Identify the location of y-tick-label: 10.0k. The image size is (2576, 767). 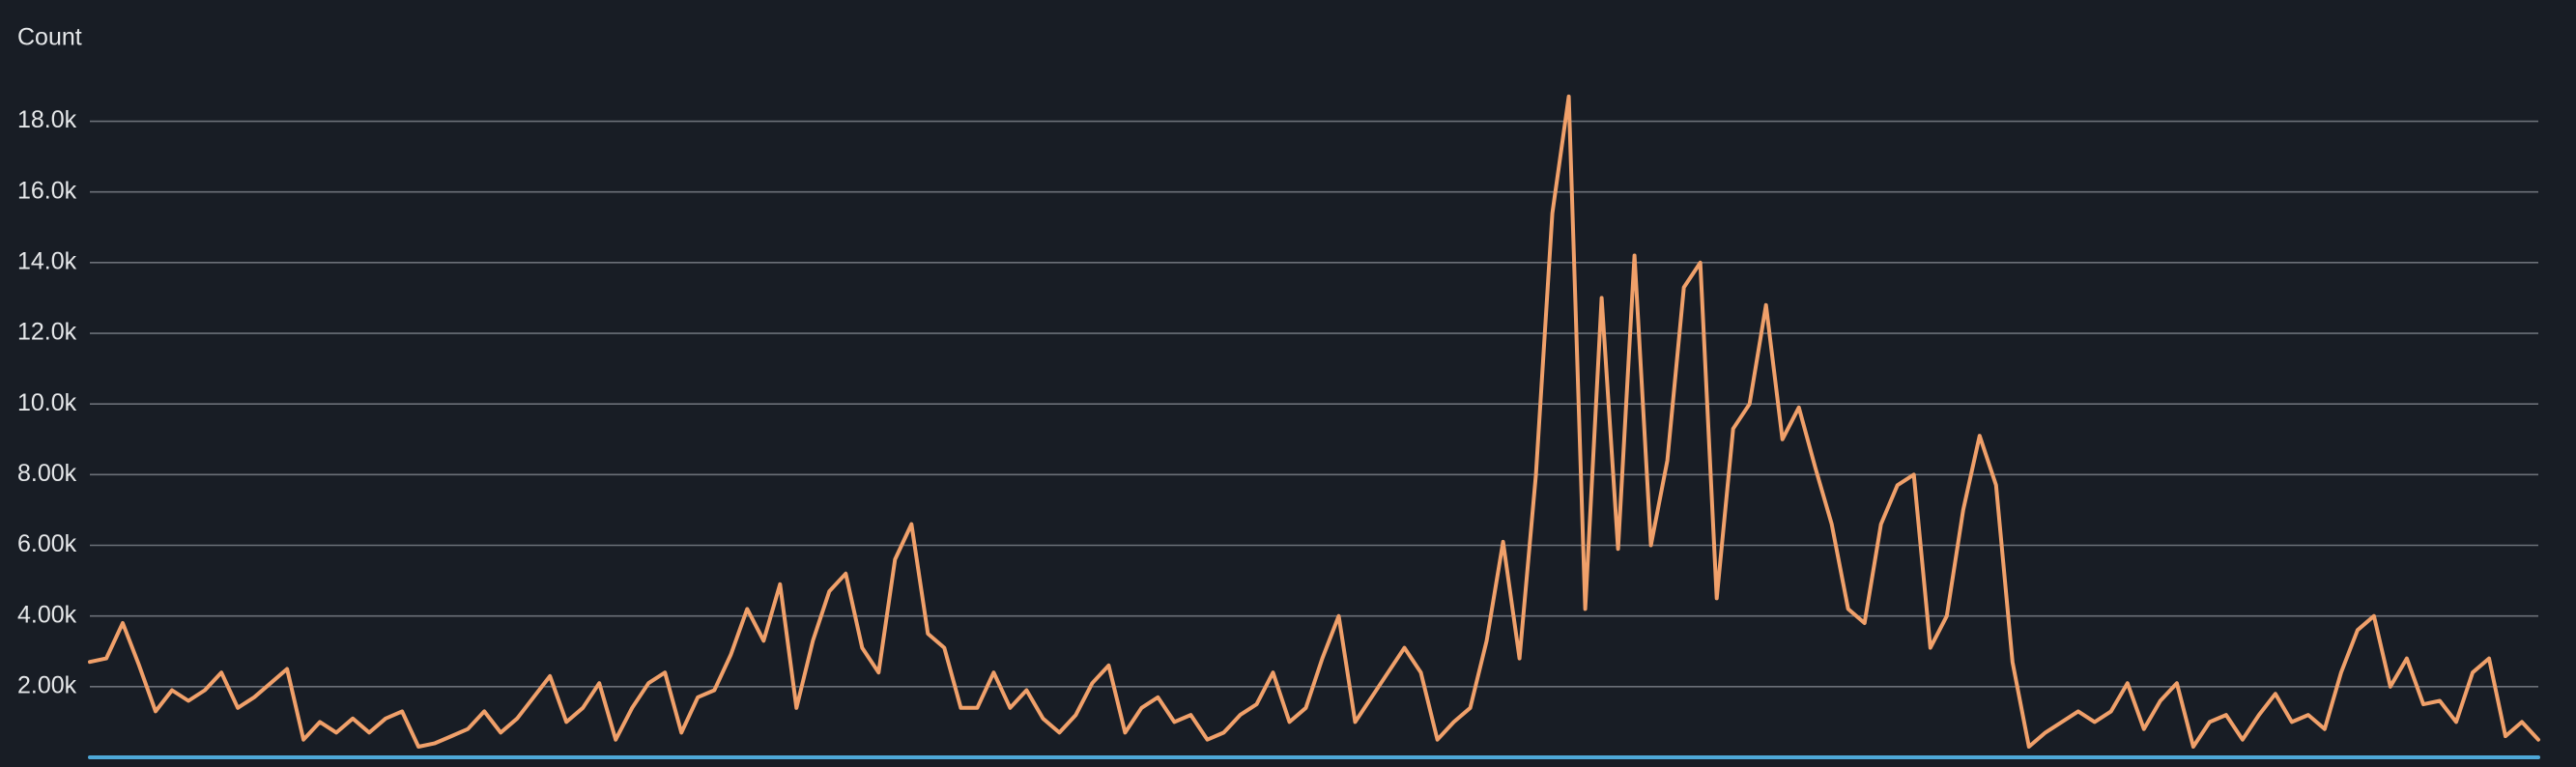
(47, 402).